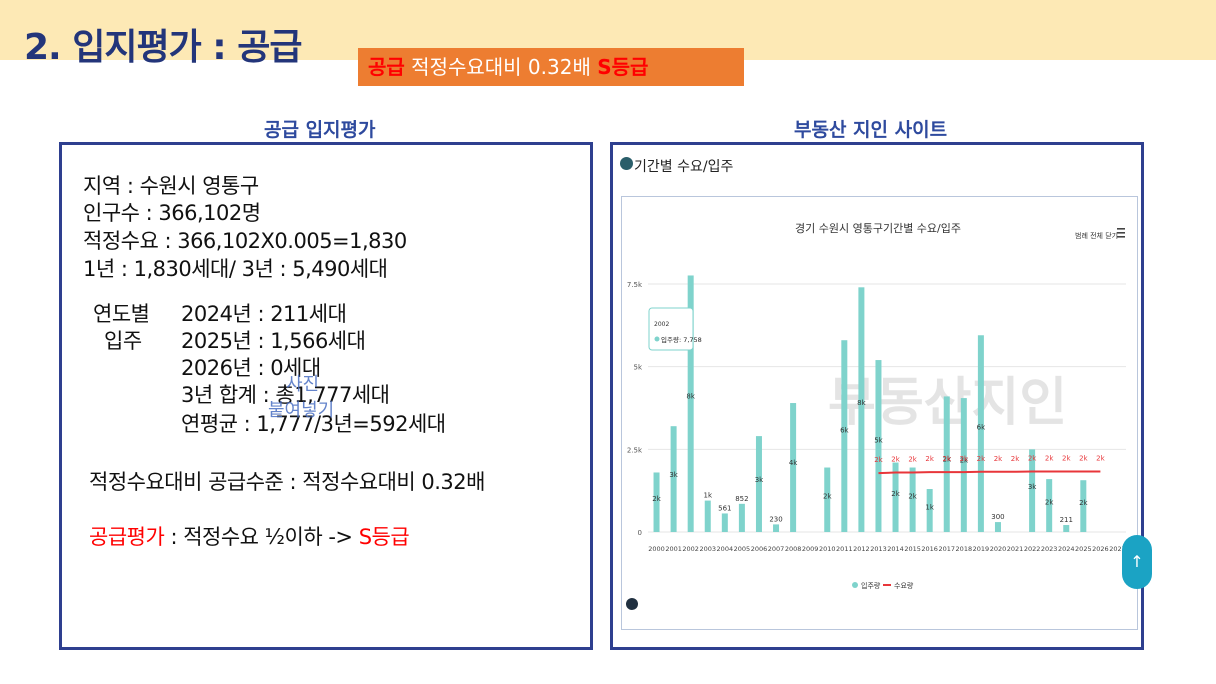 The width and height of the screenshot is (1216, 684). What do you see at coordinates (793, 463) in the screenshot?
I see `bar-data-label: 4k` at bounding box center [793, 463].